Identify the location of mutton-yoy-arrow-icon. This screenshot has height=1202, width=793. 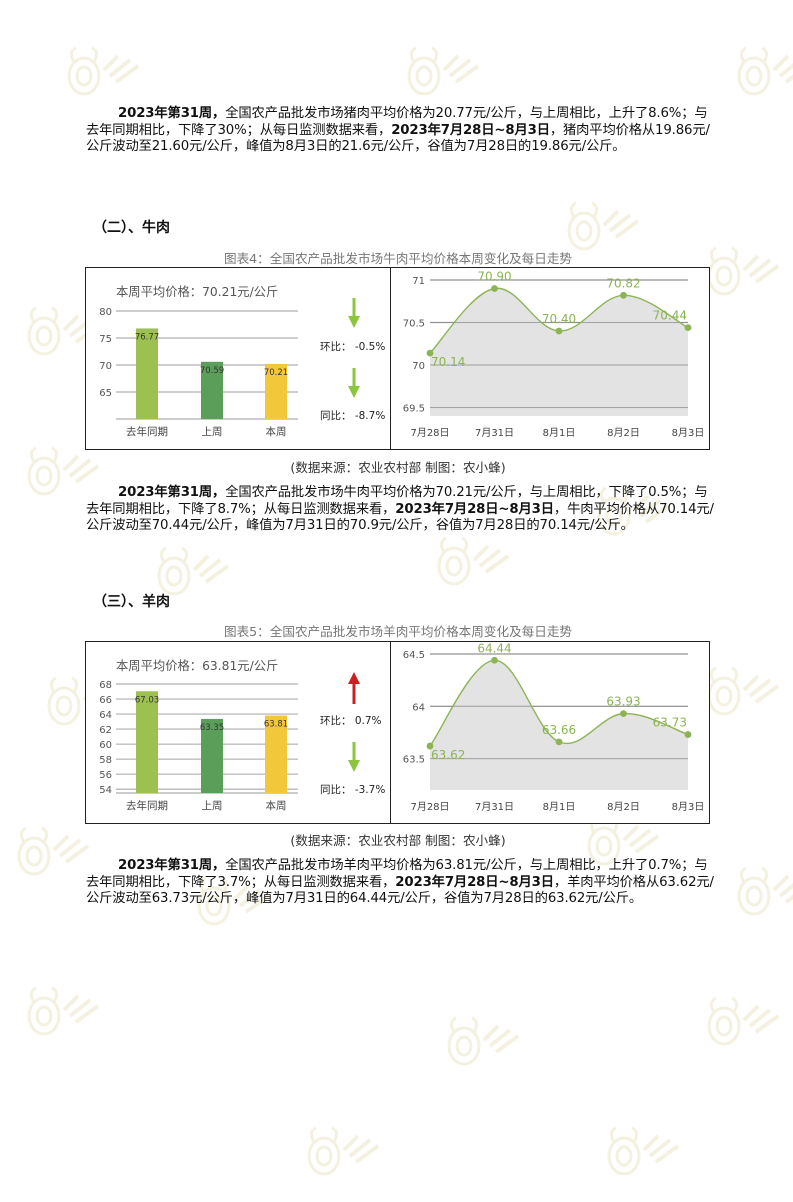
(354, 757).